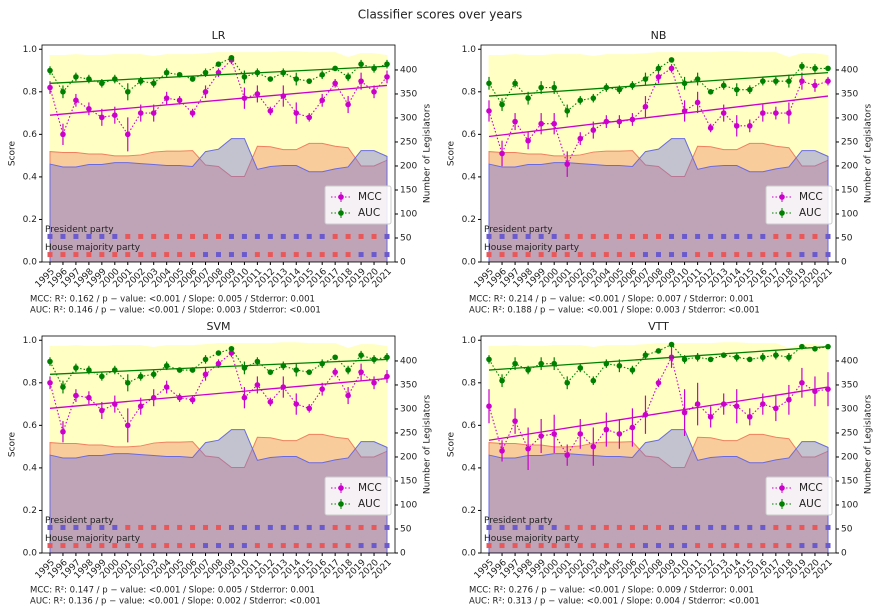  What do you see at coordinates (658, 200) in the screenshot?
I see `legislator-area` at bounding box center [658, 200].